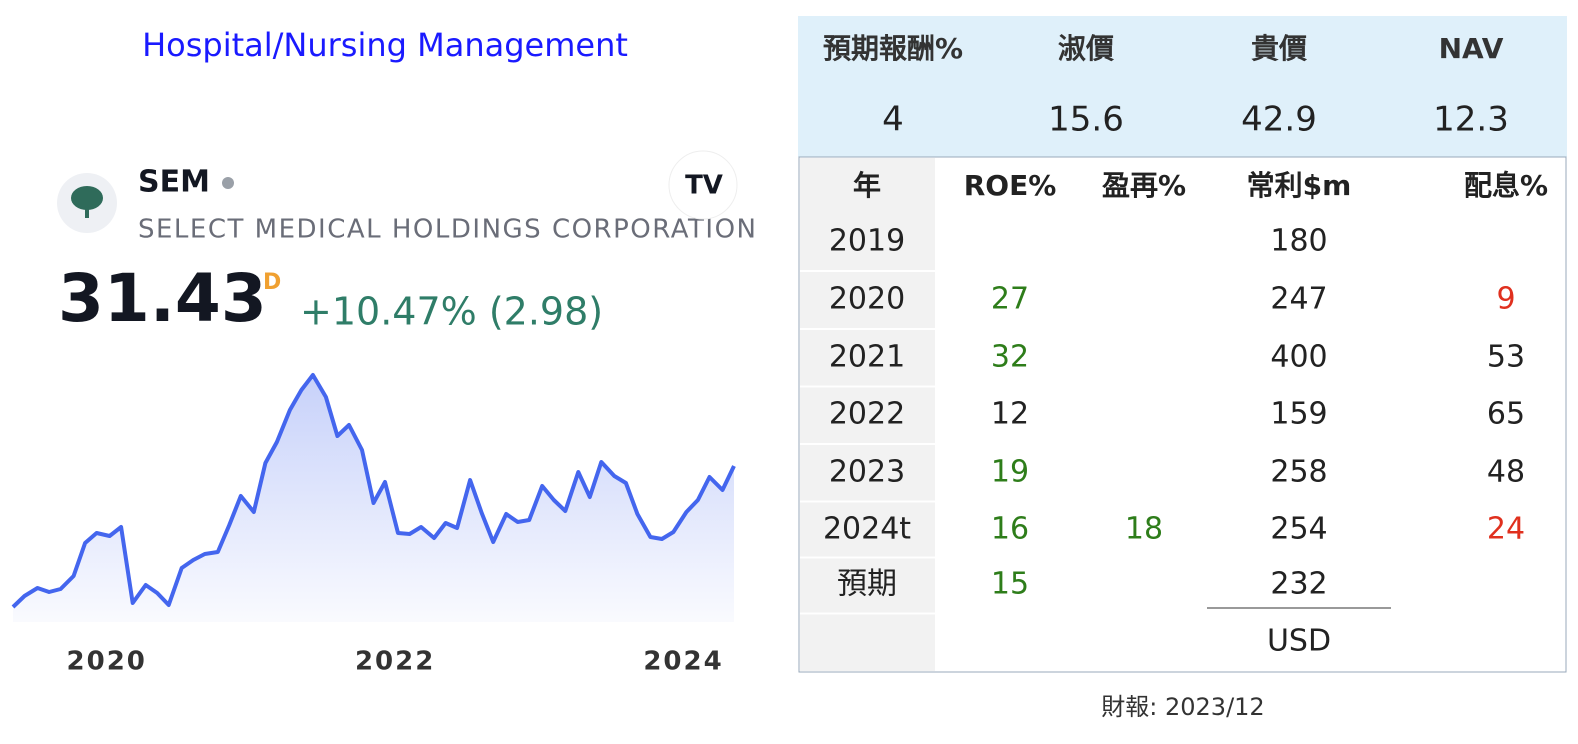 The image size is (1578, 744). I want to click on table-cell: 2022, so click(867, 414).